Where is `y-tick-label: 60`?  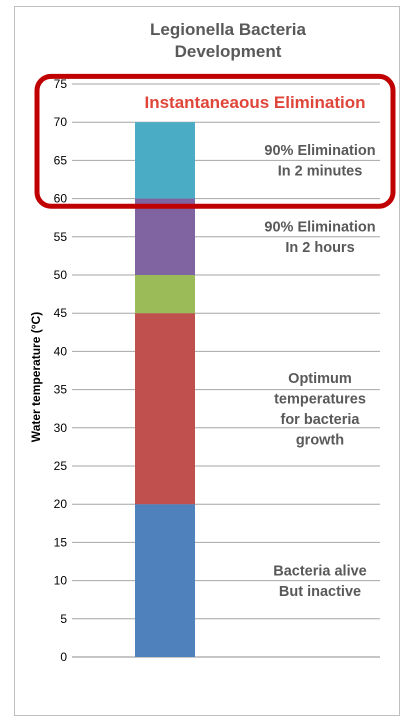
y-tick-label: 60 is located at coordinates (61, 199).